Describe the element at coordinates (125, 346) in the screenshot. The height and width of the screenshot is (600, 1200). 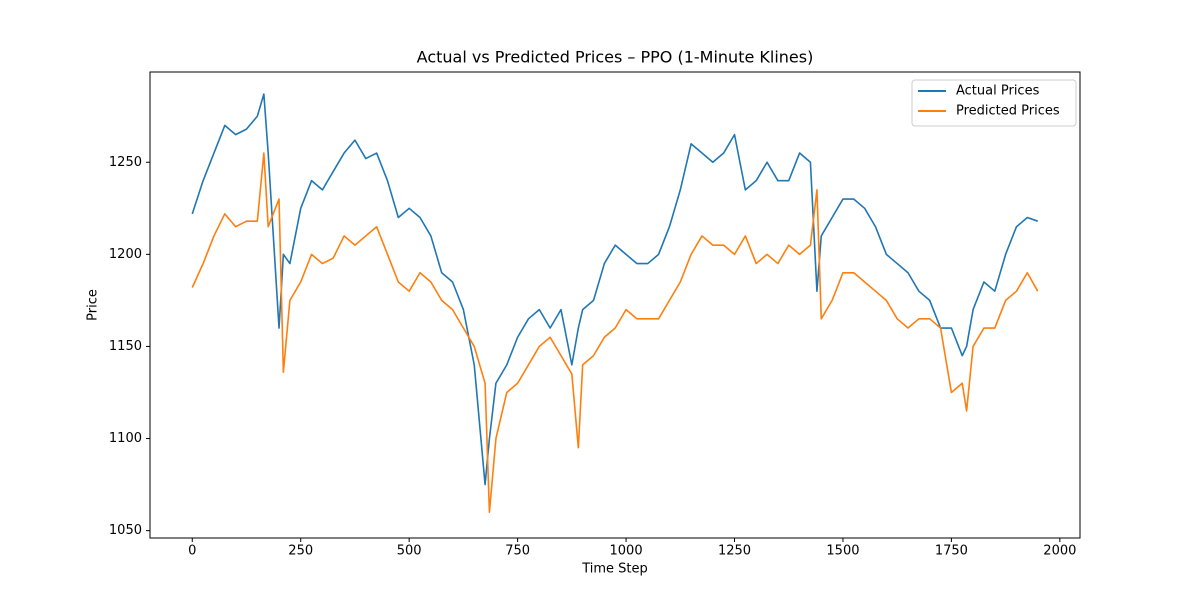
I see `y-tick-label: 1150` at that location.